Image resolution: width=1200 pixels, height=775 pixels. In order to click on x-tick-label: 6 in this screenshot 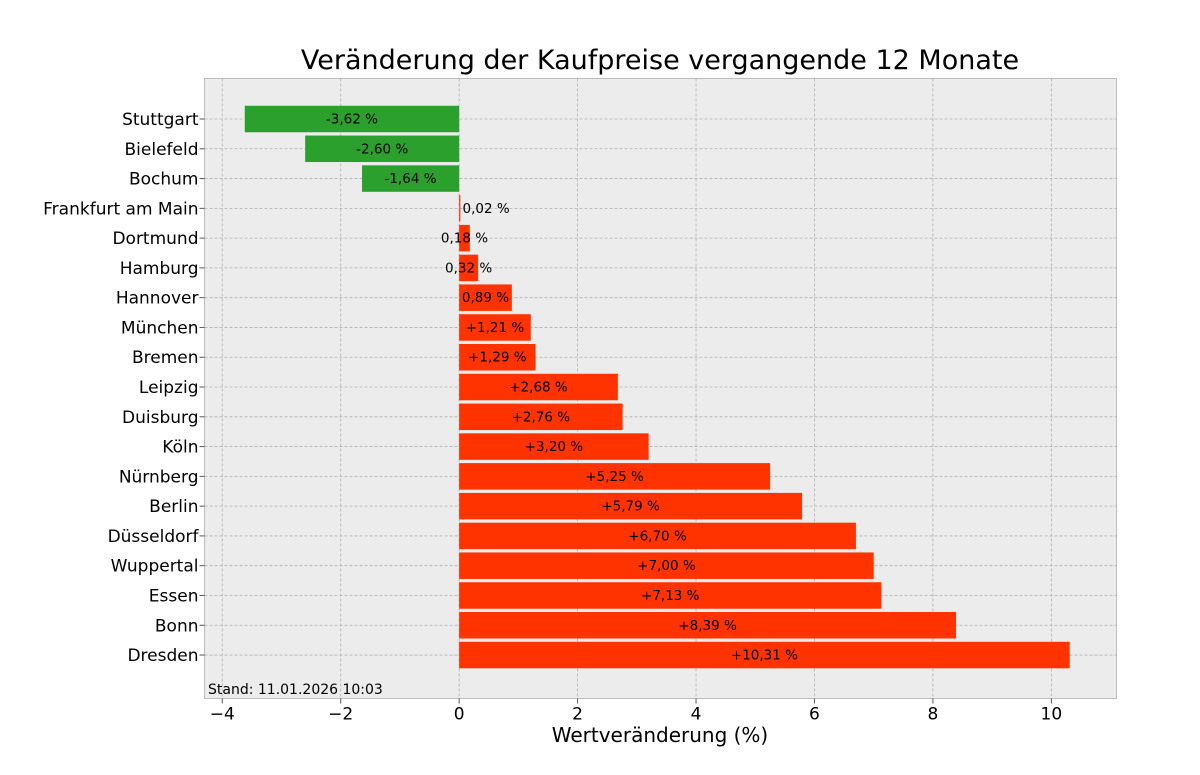, I will do `click(814, 715)`.